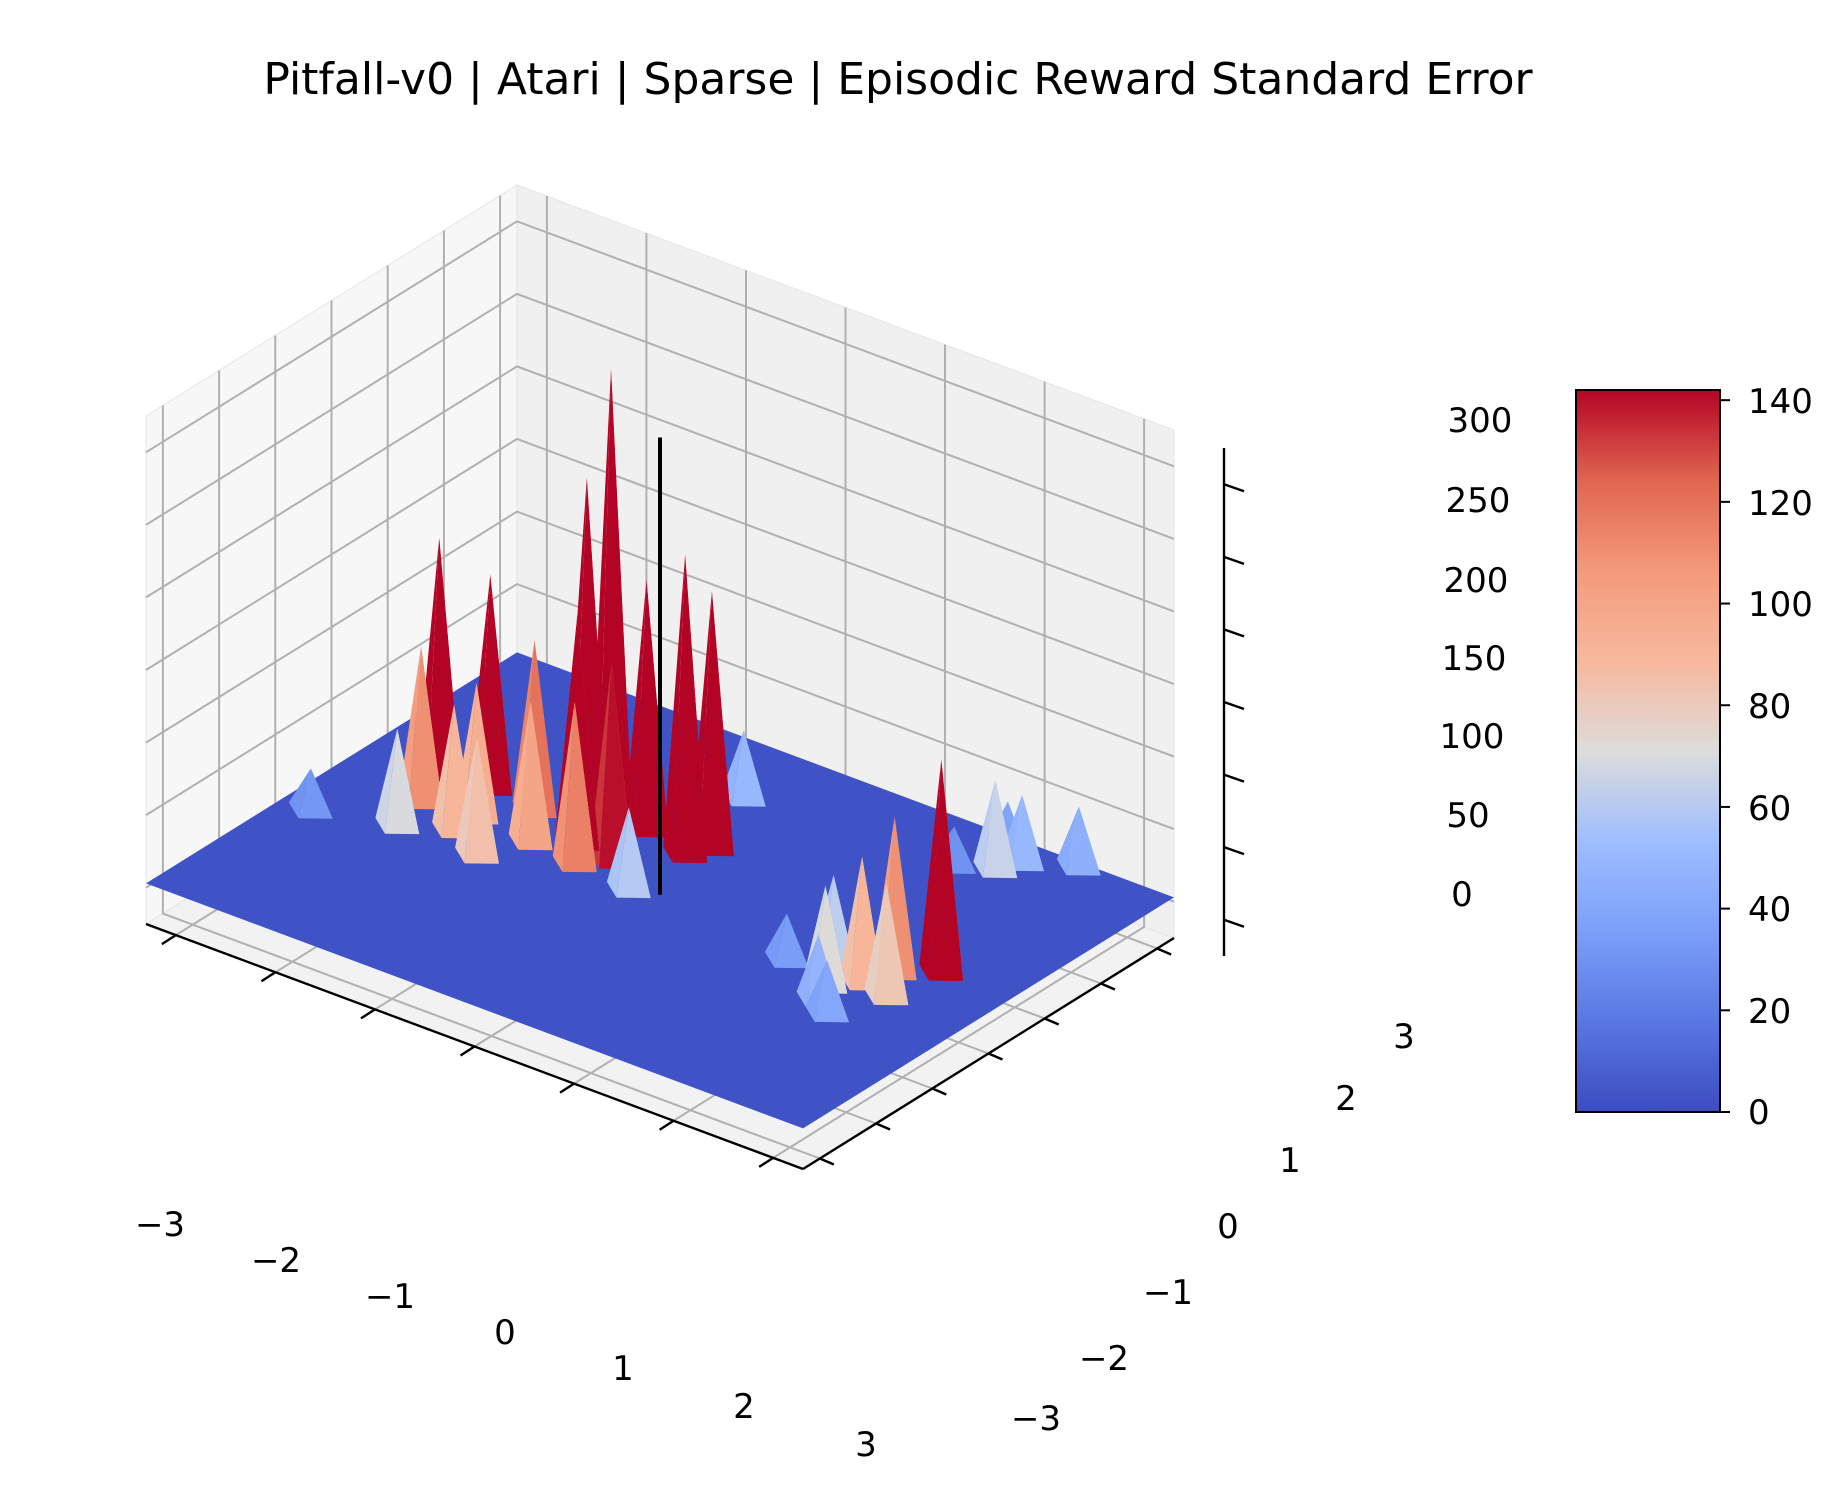  What do you see at coordinates (1769, 707) in the screenshot?
I see `colorbar-tick-label: 80` at bounding box center [1769, 707].